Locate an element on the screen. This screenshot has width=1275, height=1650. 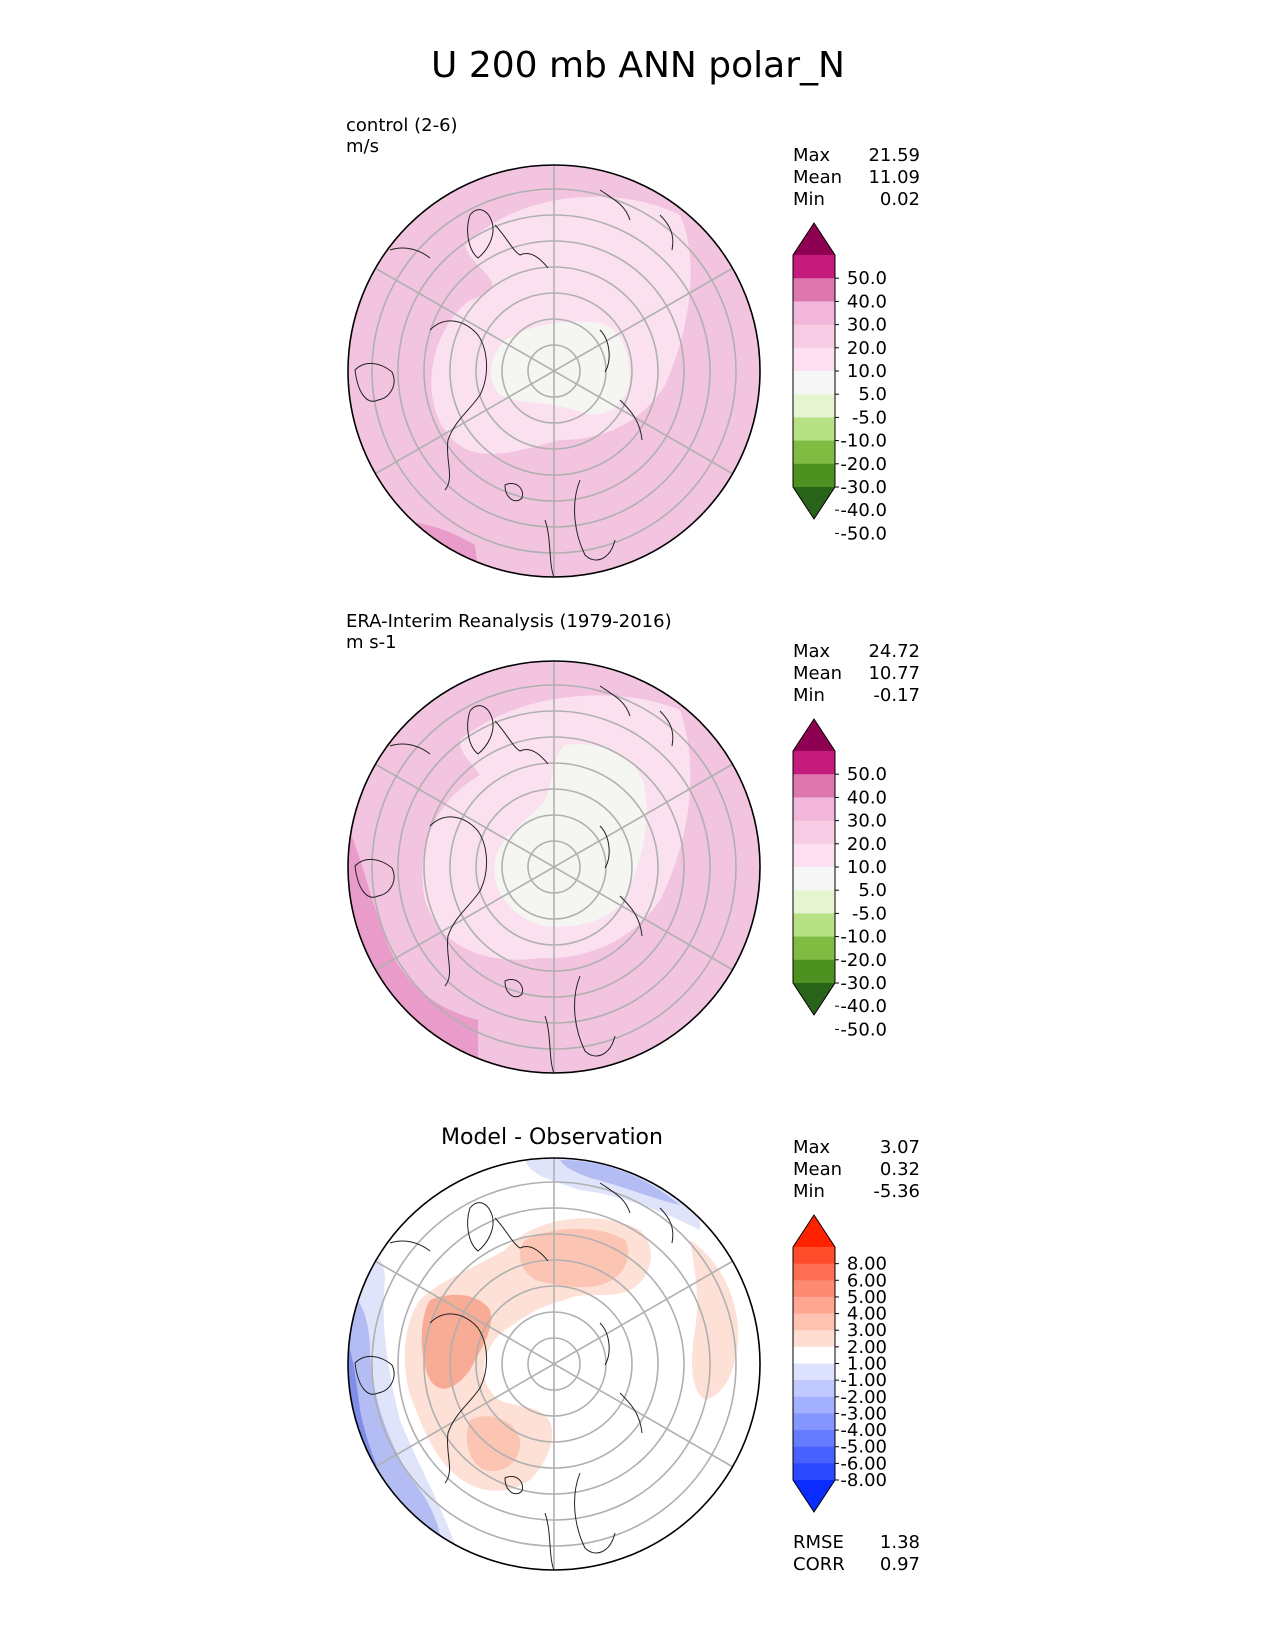
panel-units: m/s is located at coordinates (362, 146).